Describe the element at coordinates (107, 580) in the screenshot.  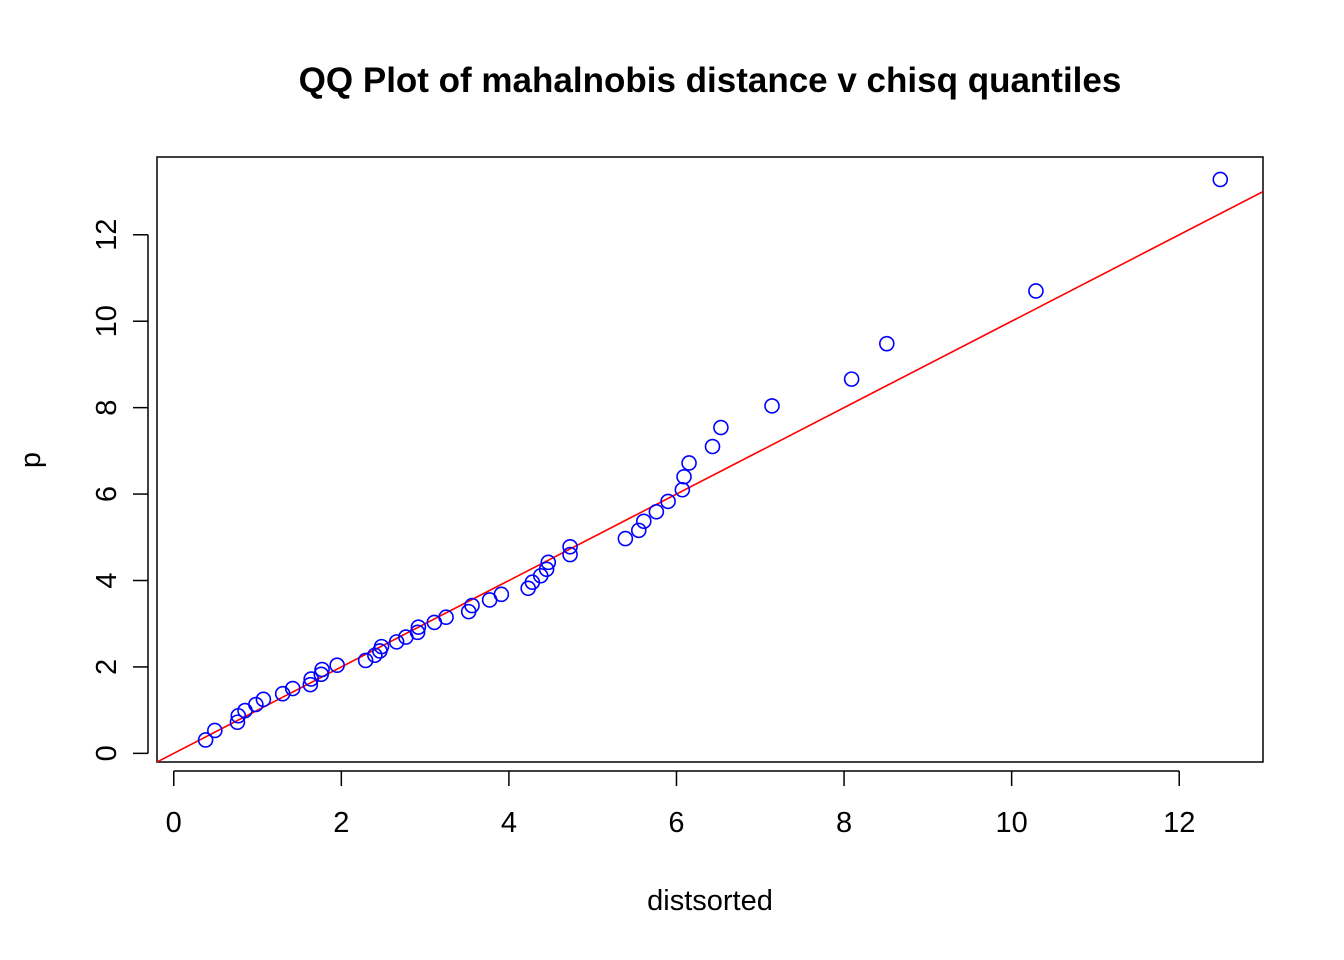
I see `y-tick-label: 4` at that location.